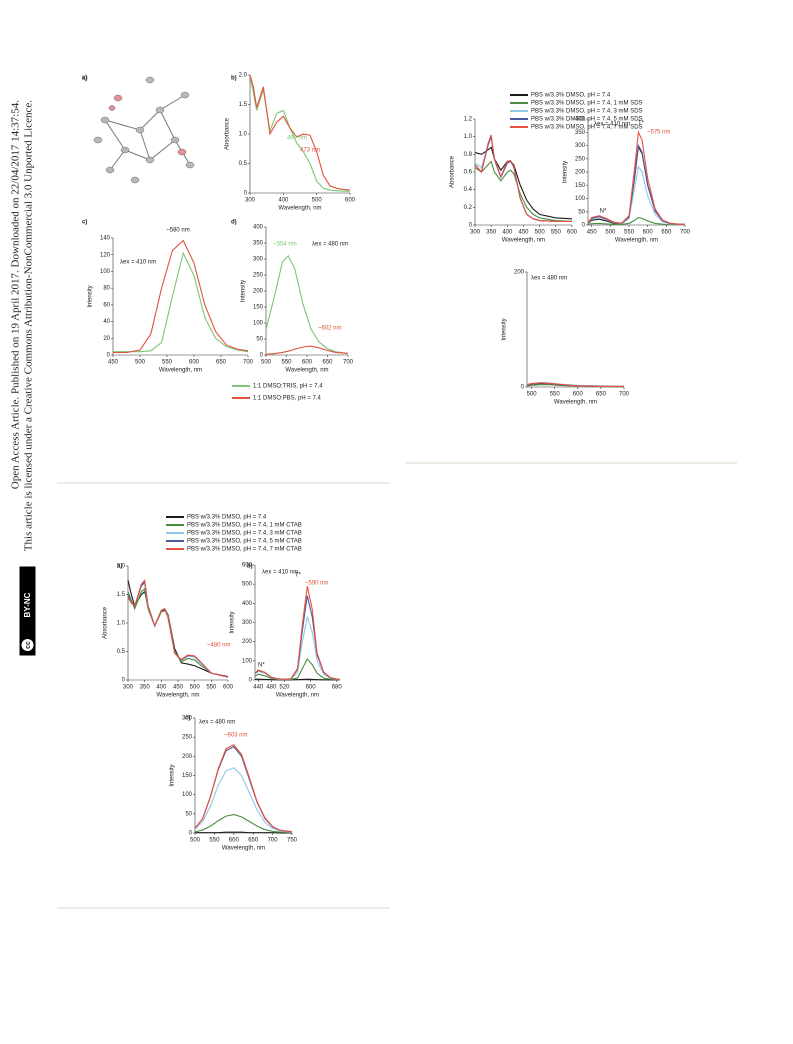 This screenshot has width=793, height=1044. What do you see at coordinates (310, 151) in the screenshot?
I see `annotation: 473 nm` at bounding box center [310, 151].